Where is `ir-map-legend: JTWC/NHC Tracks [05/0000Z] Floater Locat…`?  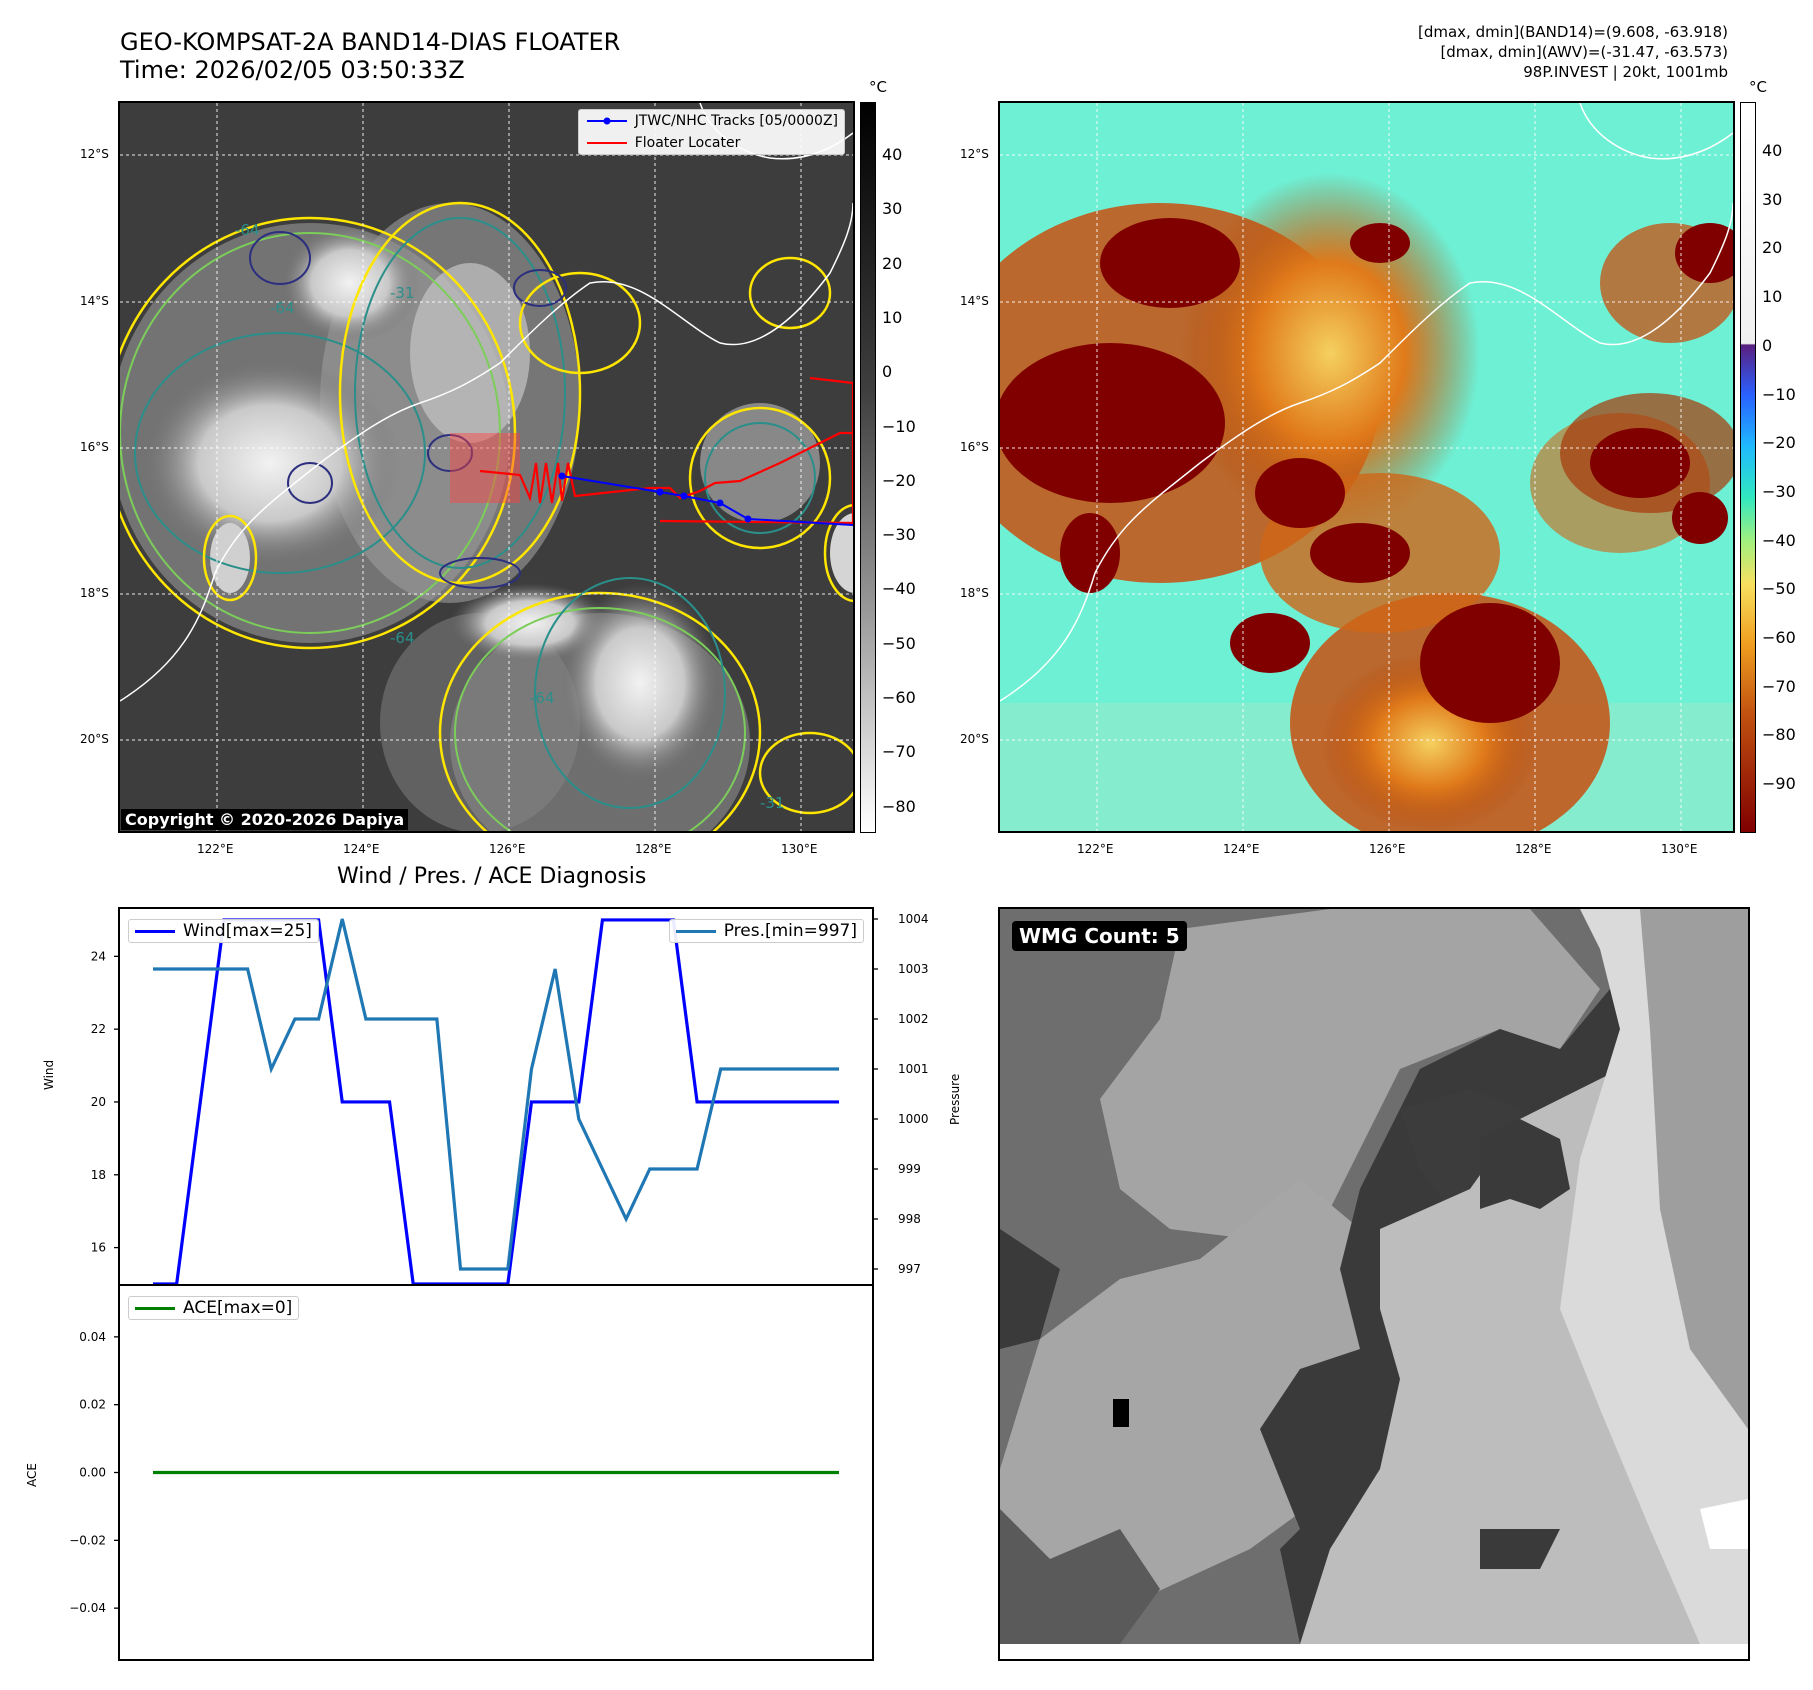 ir-map-legend: JTWC/NHC Tracks [05/0000Z] Floater Locat… is located at coordinates (711, 132).